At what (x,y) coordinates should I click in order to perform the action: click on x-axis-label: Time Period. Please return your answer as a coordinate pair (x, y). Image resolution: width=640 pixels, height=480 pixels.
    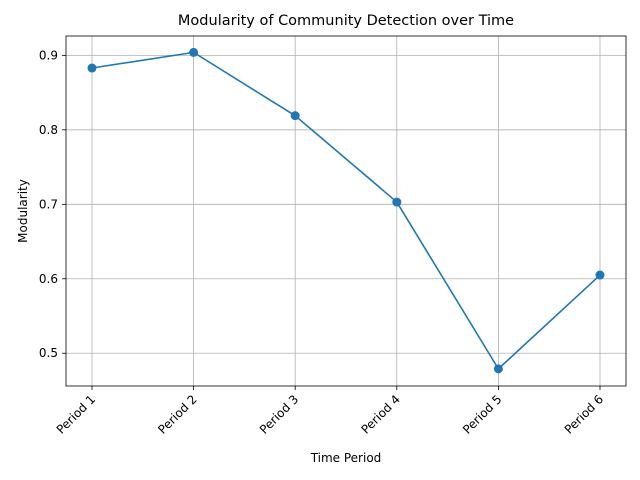
    Looking at the image, I should click on (346, 458).